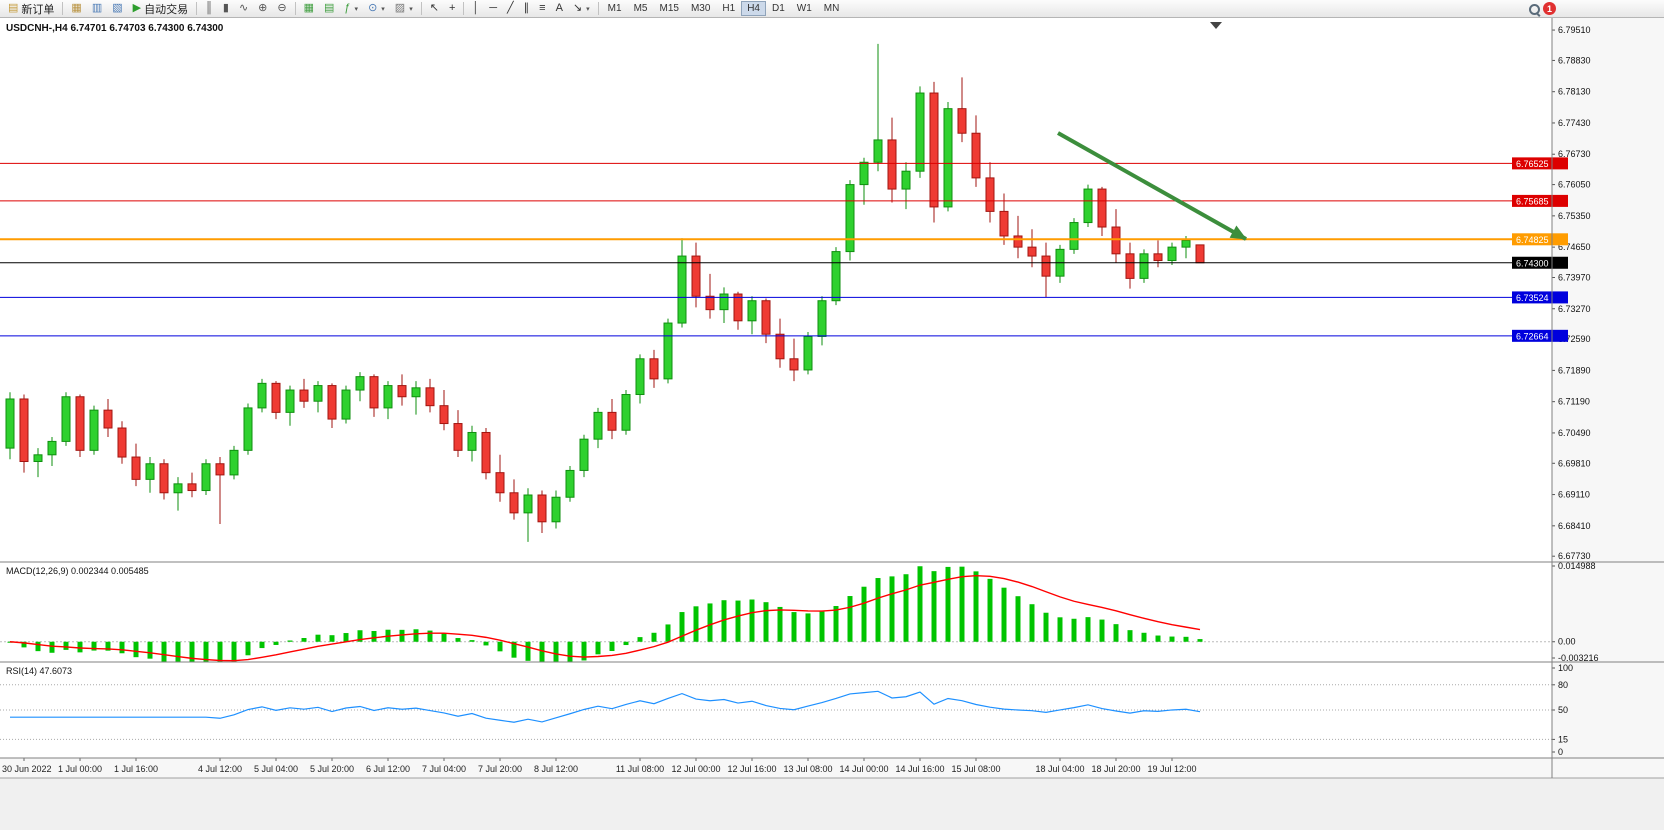 The height and width of the screenshot is (830, 1664). I want to click on chart-shift-marker, so click(1216, 25).